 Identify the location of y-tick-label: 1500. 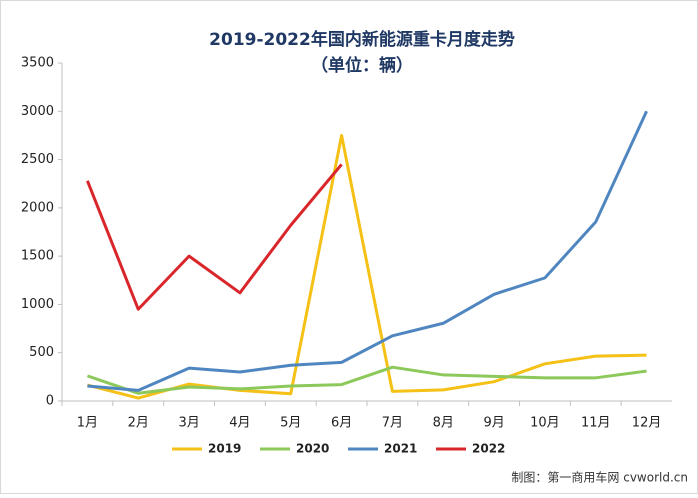
(37, 256).